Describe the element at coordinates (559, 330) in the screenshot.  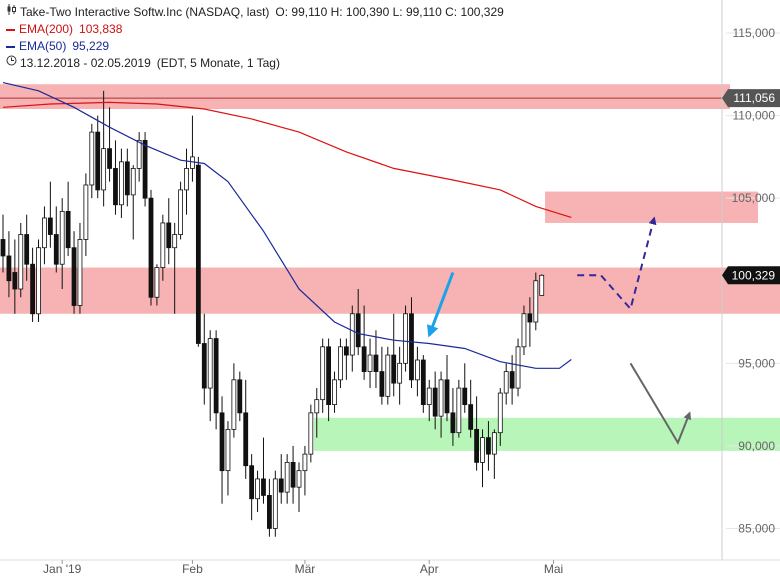
I see `annotation-layer` at that location.